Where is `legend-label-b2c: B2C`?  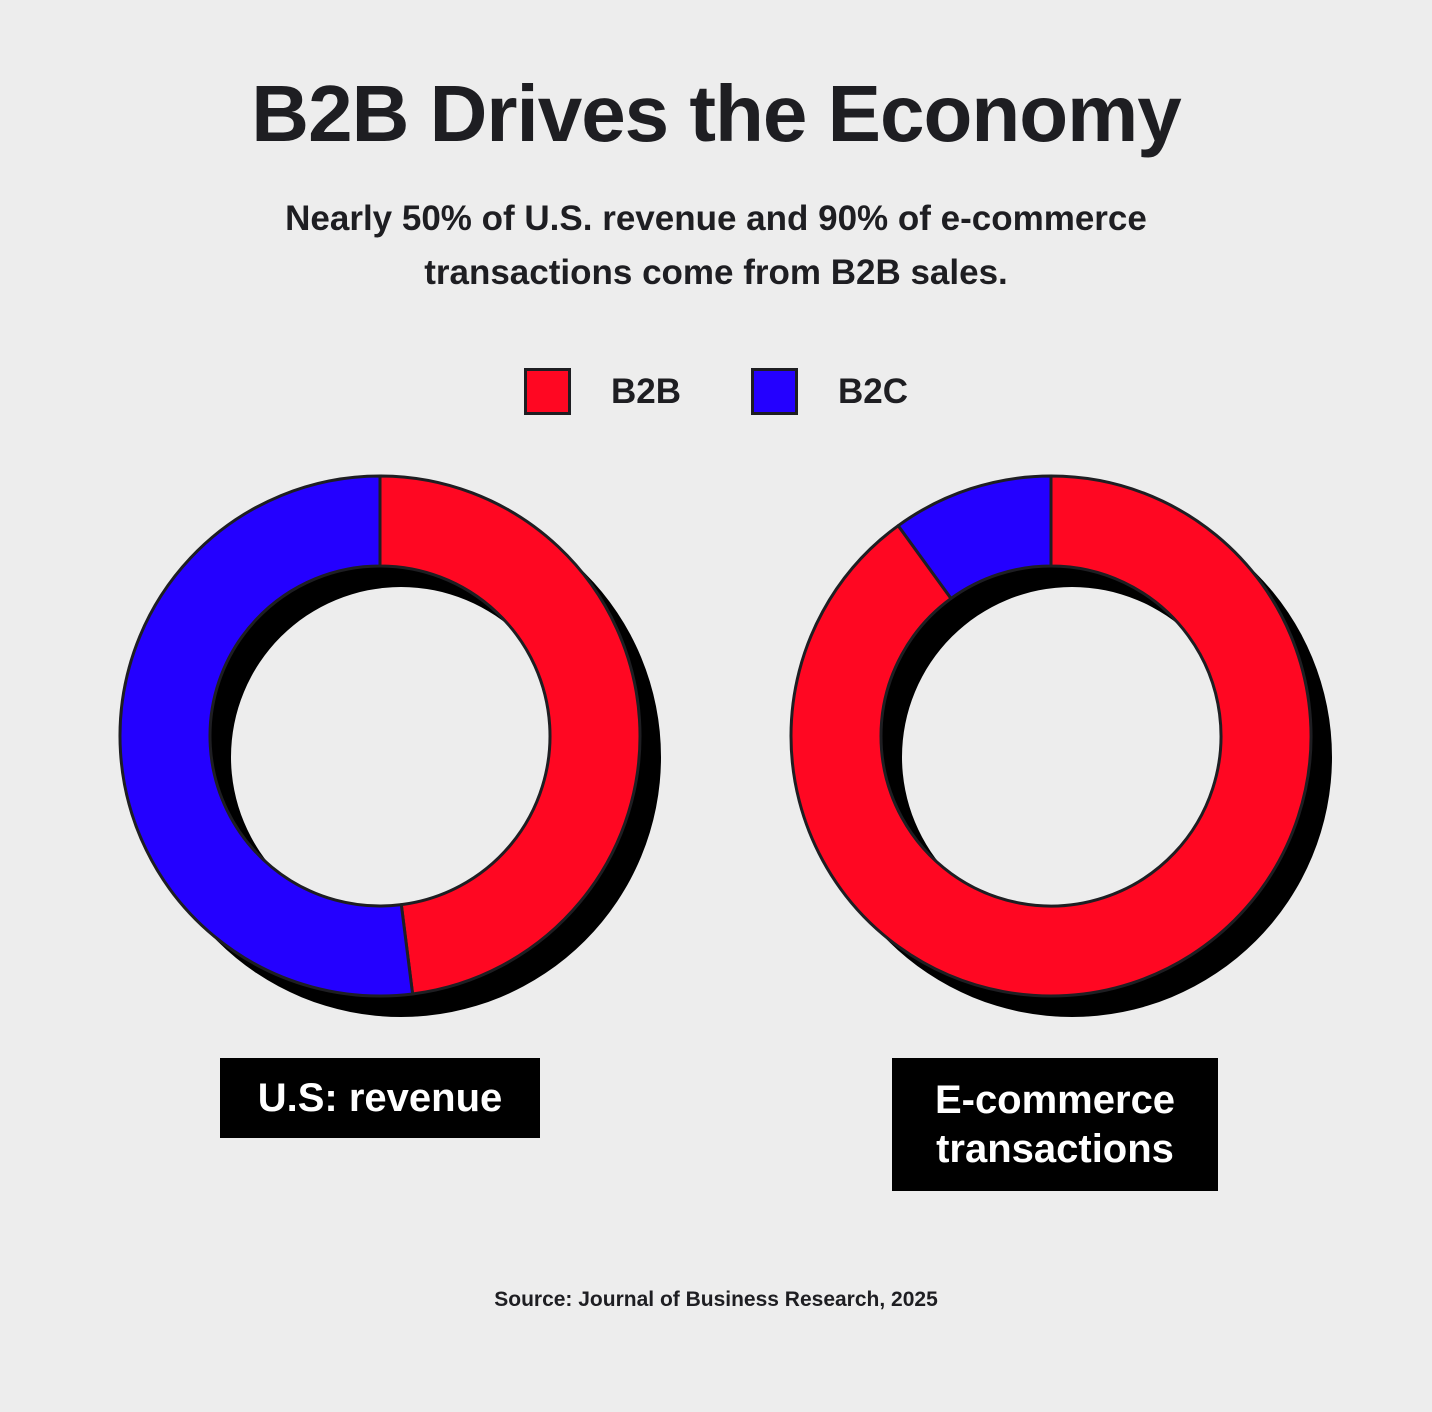
legend-label-b2c: B2C is located at coordinates (873, 391).